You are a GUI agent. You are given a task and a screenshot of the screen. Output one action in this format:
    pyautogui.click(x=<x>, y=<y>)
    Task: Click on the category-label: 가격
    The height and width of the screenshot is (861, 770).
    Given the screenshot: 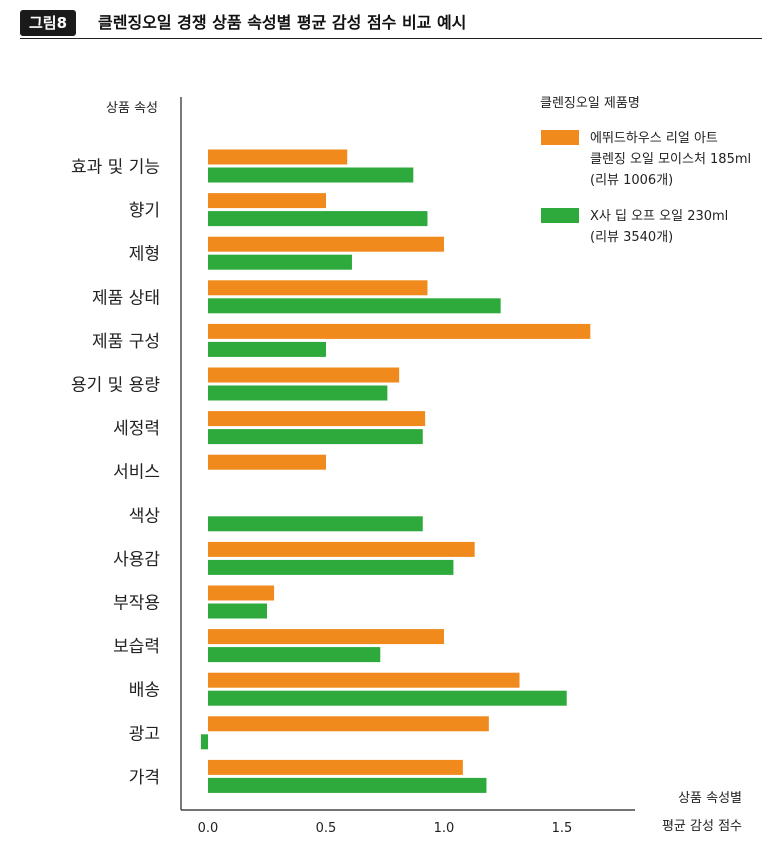 What is the action you would take?
    pyautogui.click(x=144, y=778)
    